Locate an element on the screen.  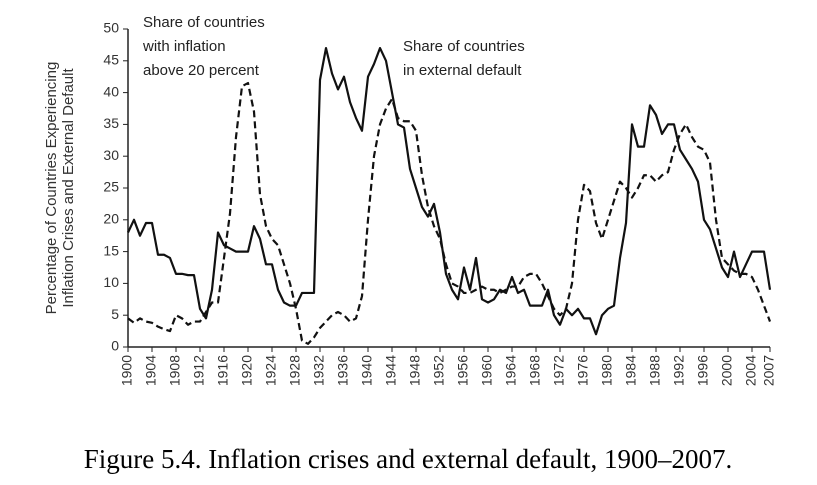
x-tick-label: 1960 is located at coordinates (487, 370).